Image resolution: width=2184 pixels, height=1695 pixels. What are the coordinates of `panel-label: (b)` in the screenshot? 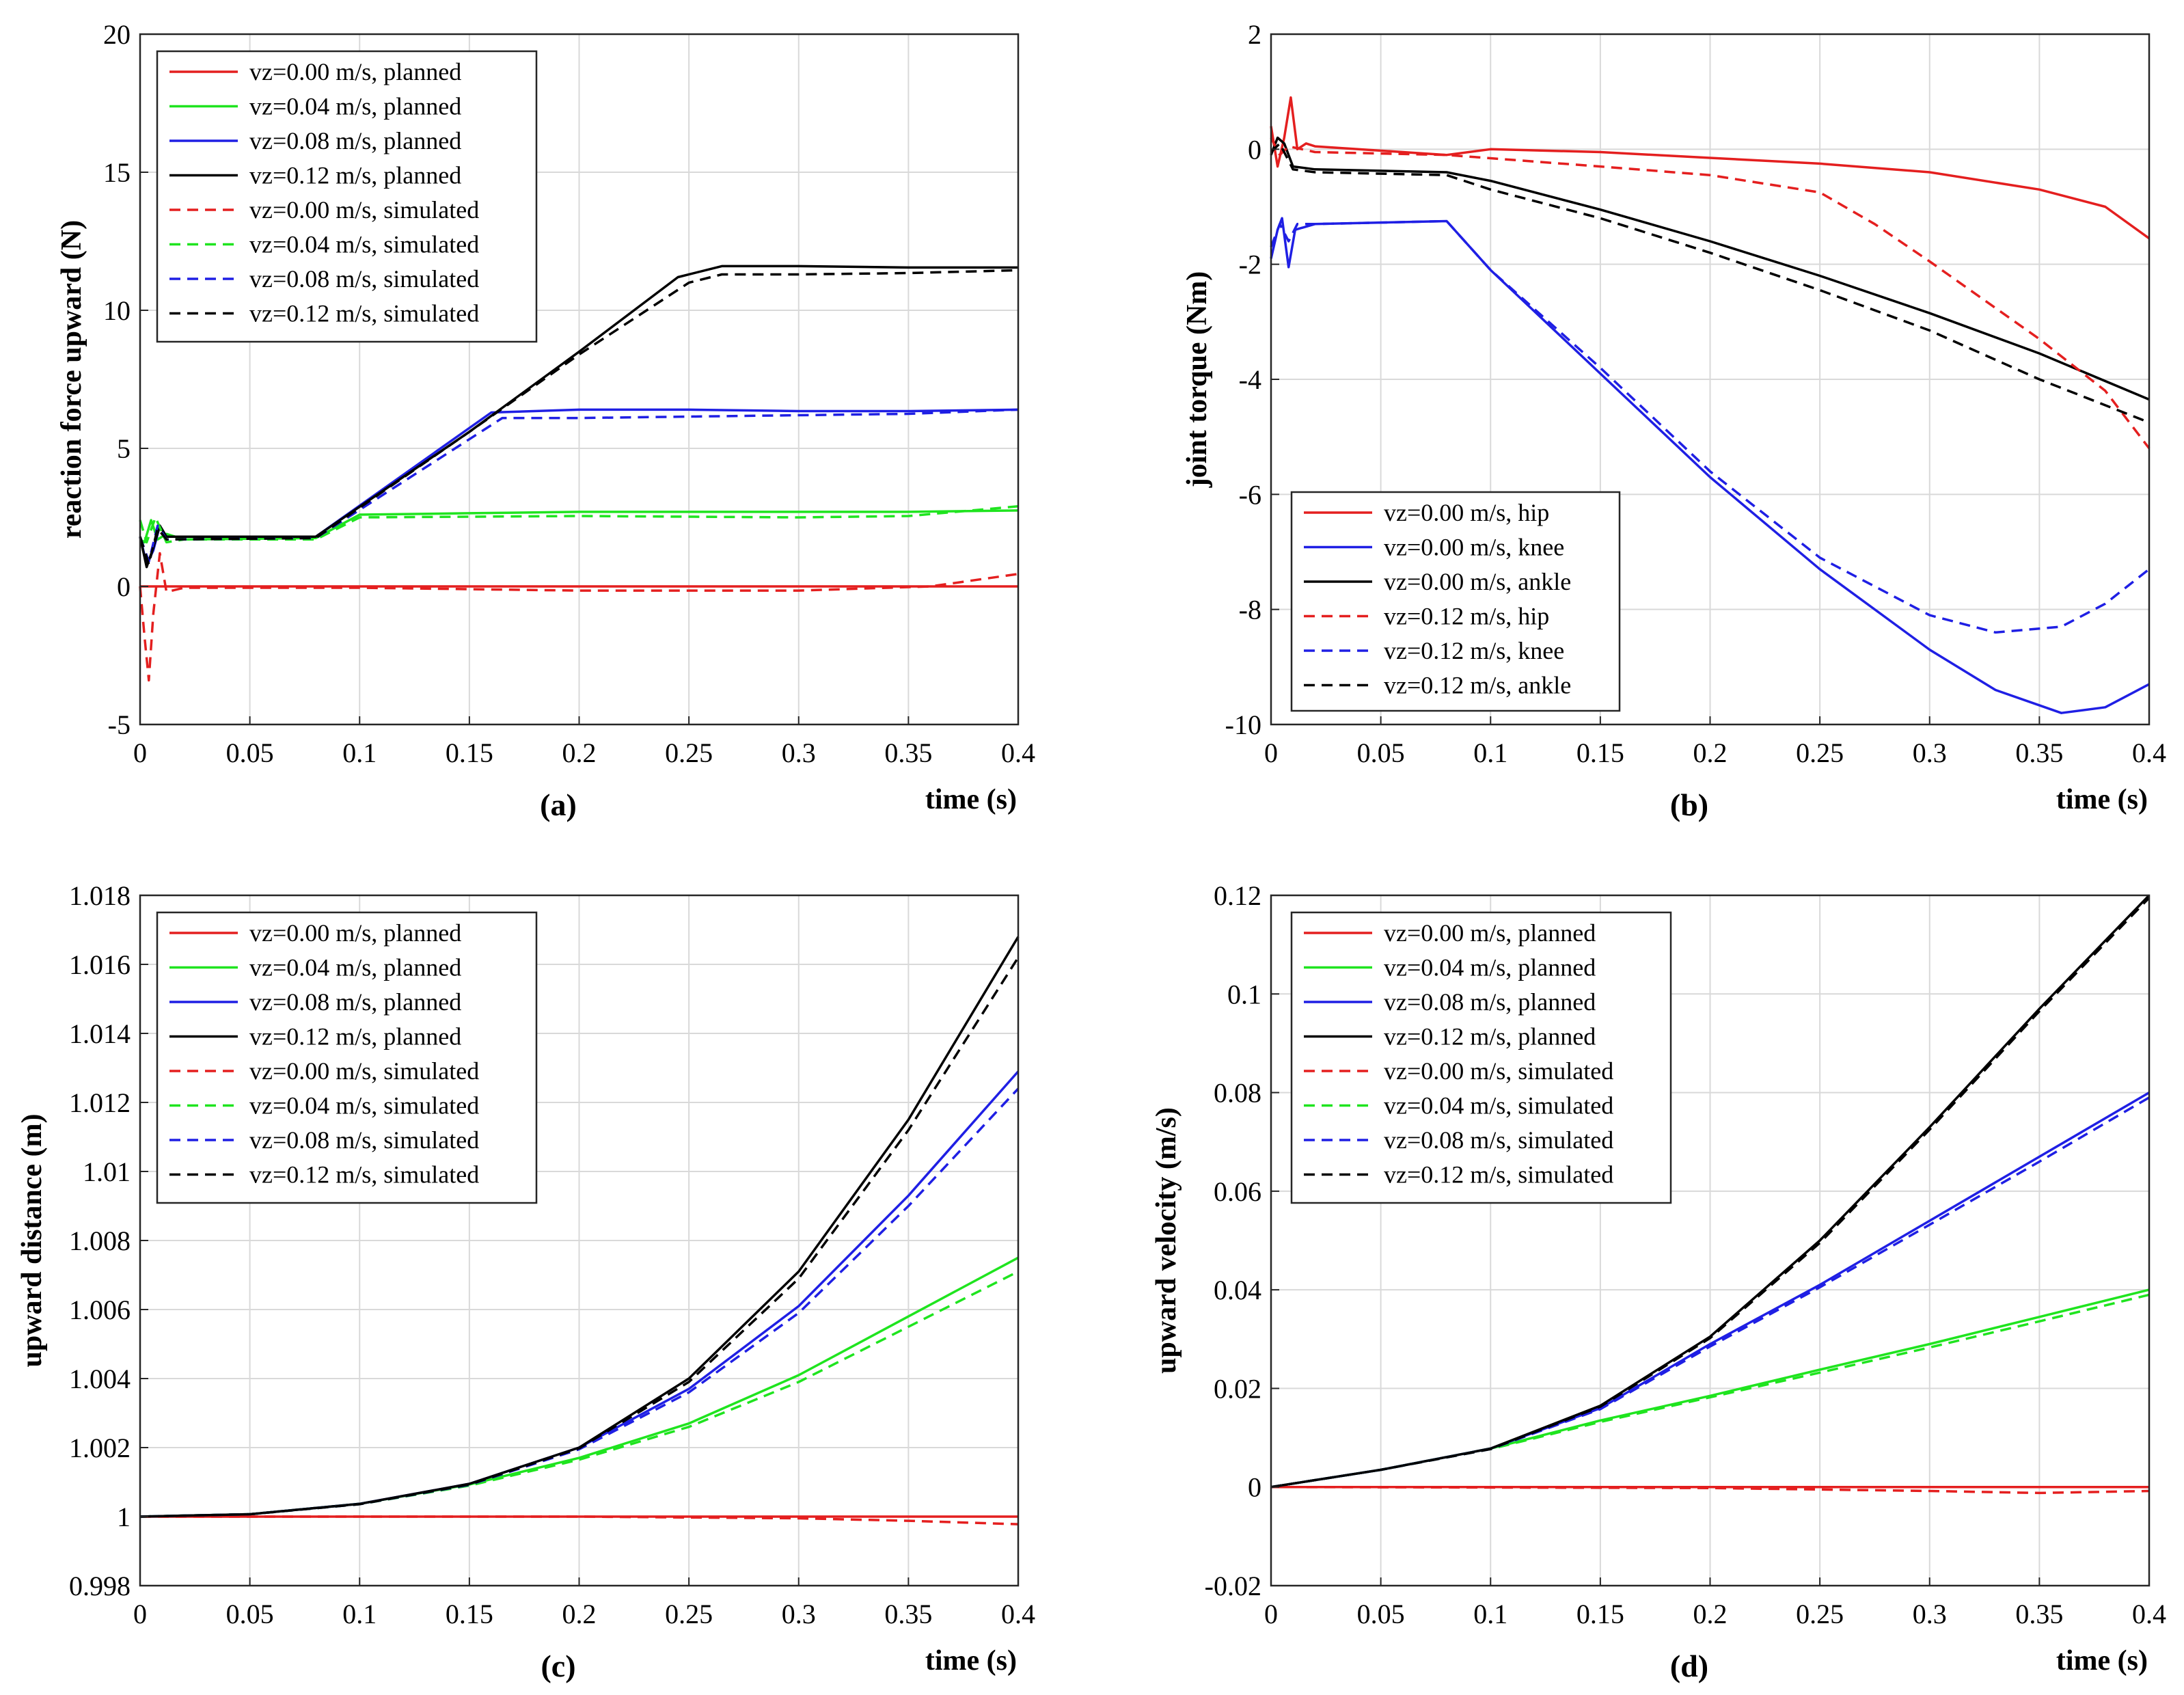 It's located at (1689, 805).